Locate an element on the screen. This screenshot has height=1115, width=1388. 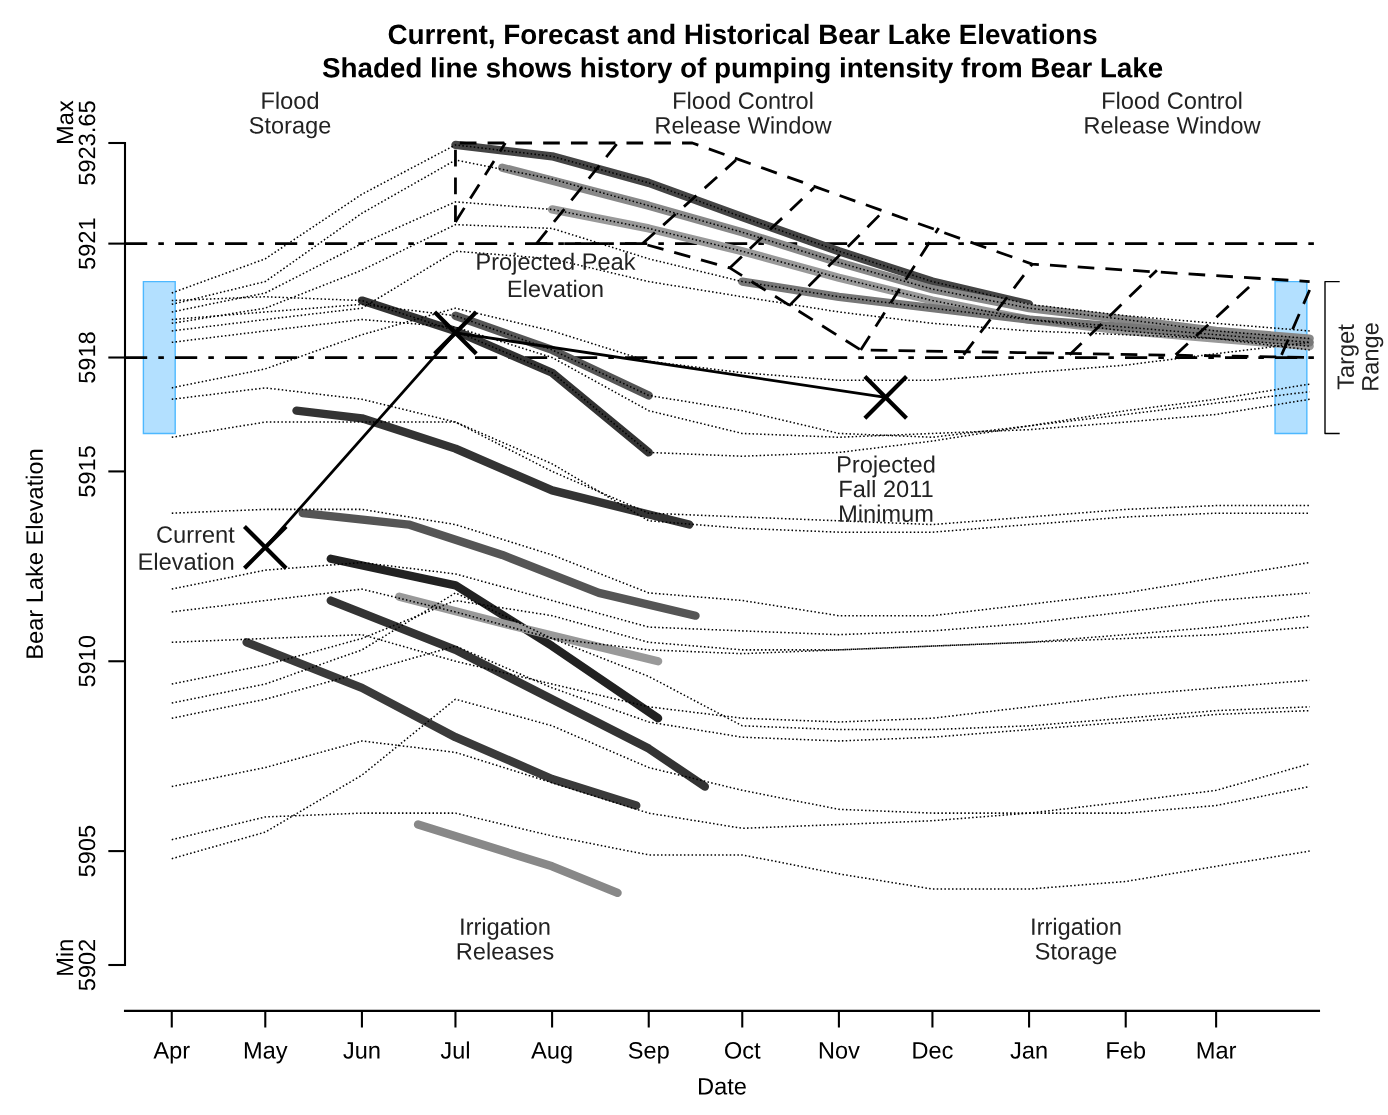
x-tick-label: Jan is located at coordinates (1028, 1050).